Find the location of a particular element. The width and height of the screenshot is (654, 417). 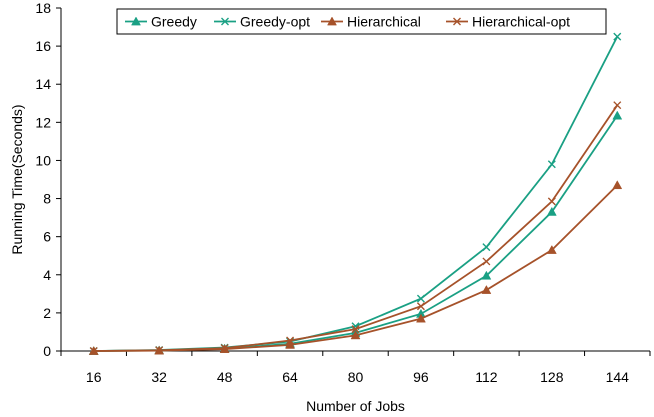

legend-item-hierarchical: Hierarchical is located at coordinates (371, 22).